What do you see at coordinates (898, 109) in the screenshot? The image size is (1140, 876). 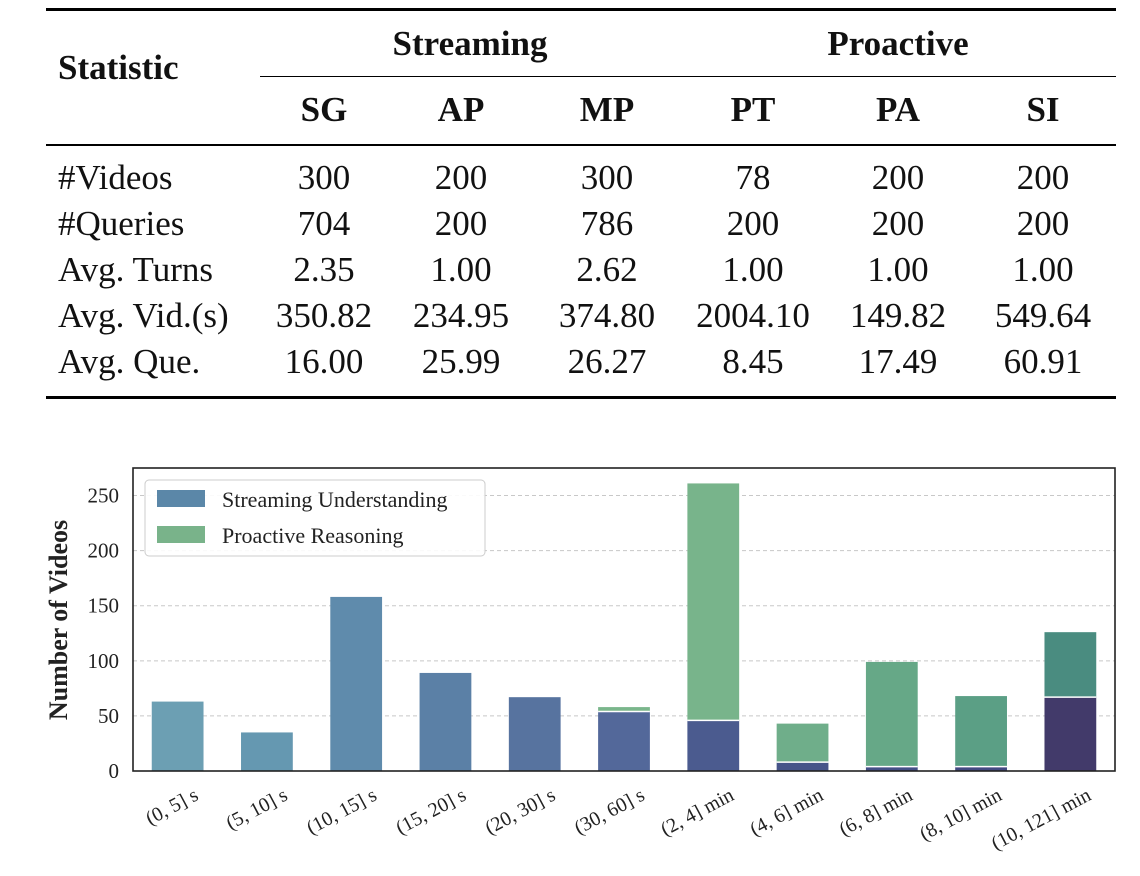 I see `col-header-pa: PA` at bounding box center [898, 109].